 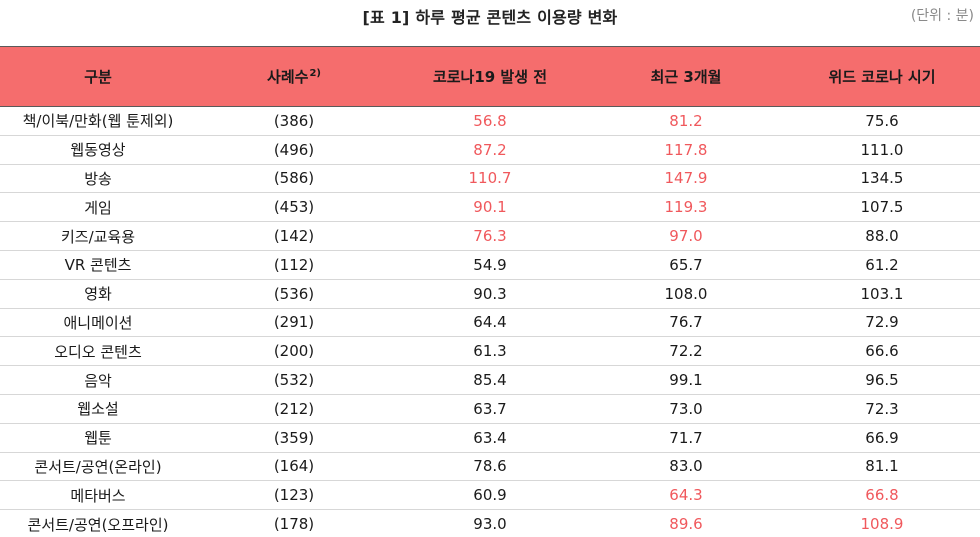 I want to click on row-before-covid-cell: 64.4, so click(x=490, y=323).